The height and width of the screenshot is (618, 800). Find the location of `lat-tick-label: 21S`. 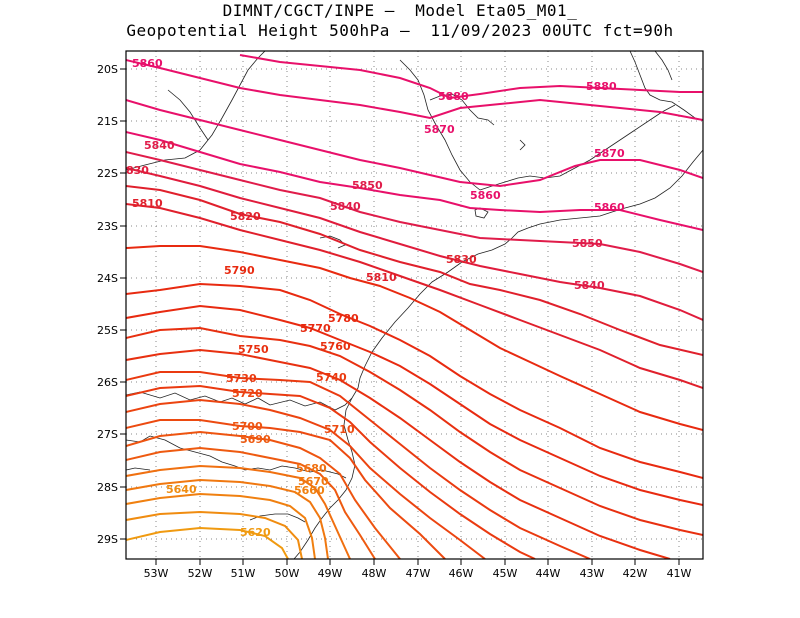

lat-tick-label: 21S is located at coordinates (107, 121).